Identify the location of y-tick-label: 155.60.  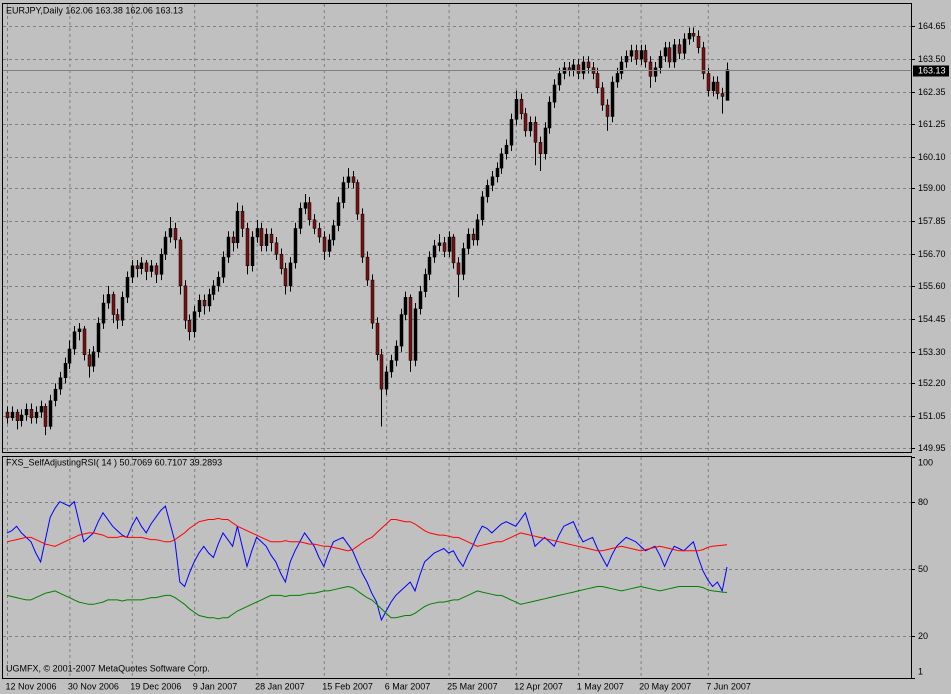
(932, 286).